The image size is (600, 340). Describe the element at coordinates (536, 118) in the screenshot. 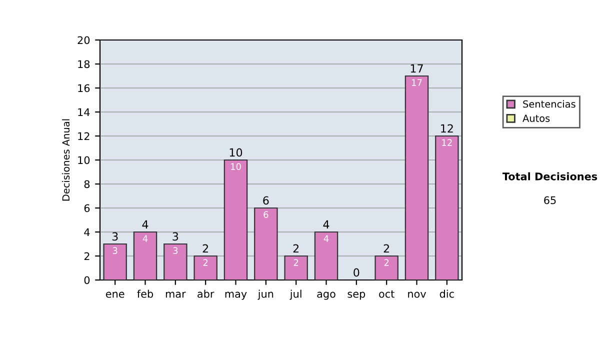

I see `legend-label: Autos` at that location.